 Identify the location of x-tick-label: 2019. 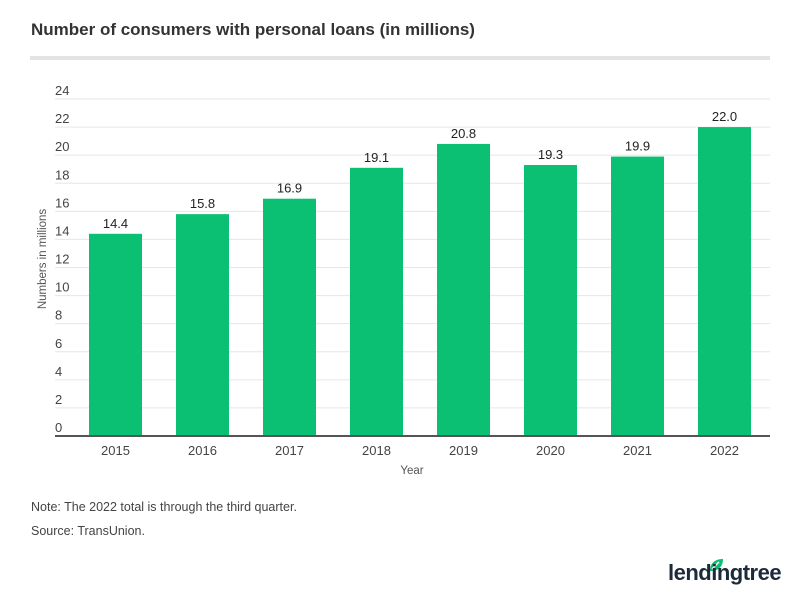
(463, 450).